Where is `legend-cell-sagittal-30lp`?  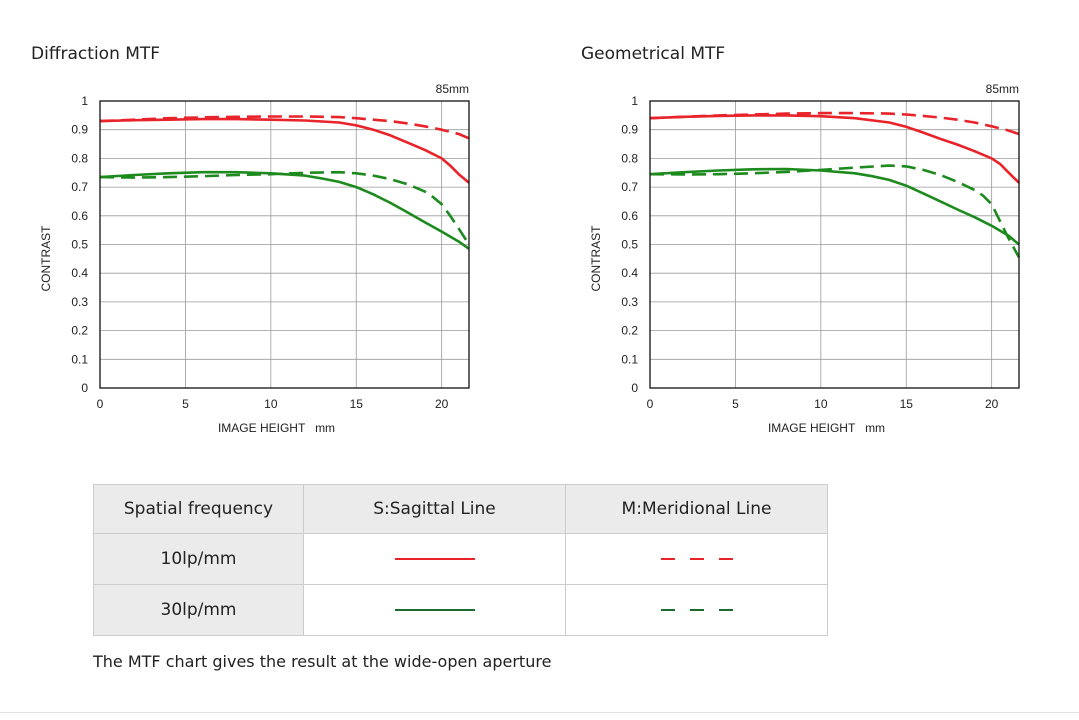 legend-cell-sagittal-30lp is located at coordinates (434, 610).